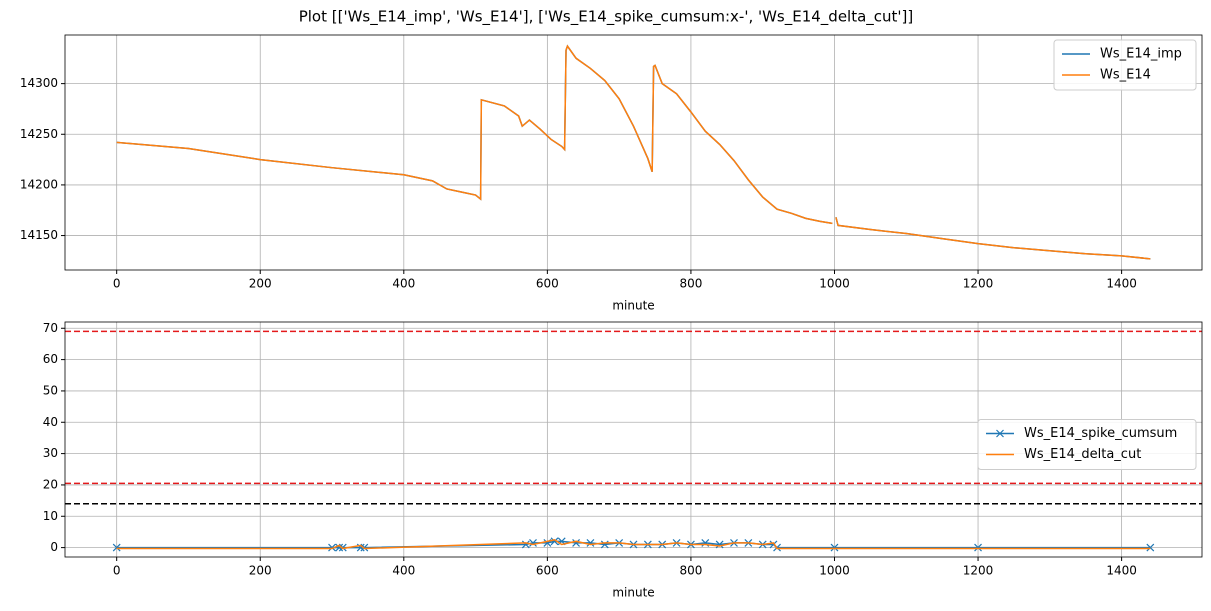 The image size is (1211, 611). Describe the element at coordinates (39, 184) in the screenshot. I see `y-tick-label: 14200` at that location.